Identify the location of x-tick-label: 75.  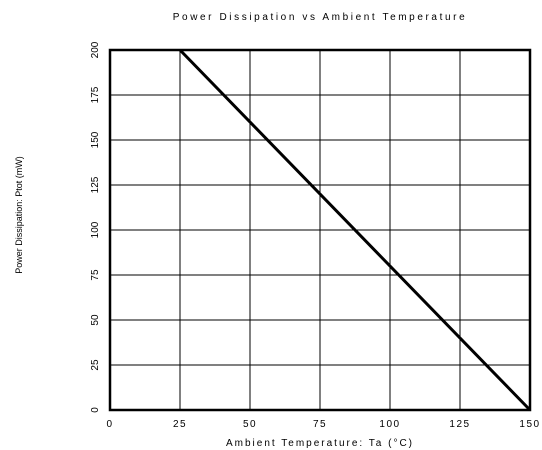
(320, 424).